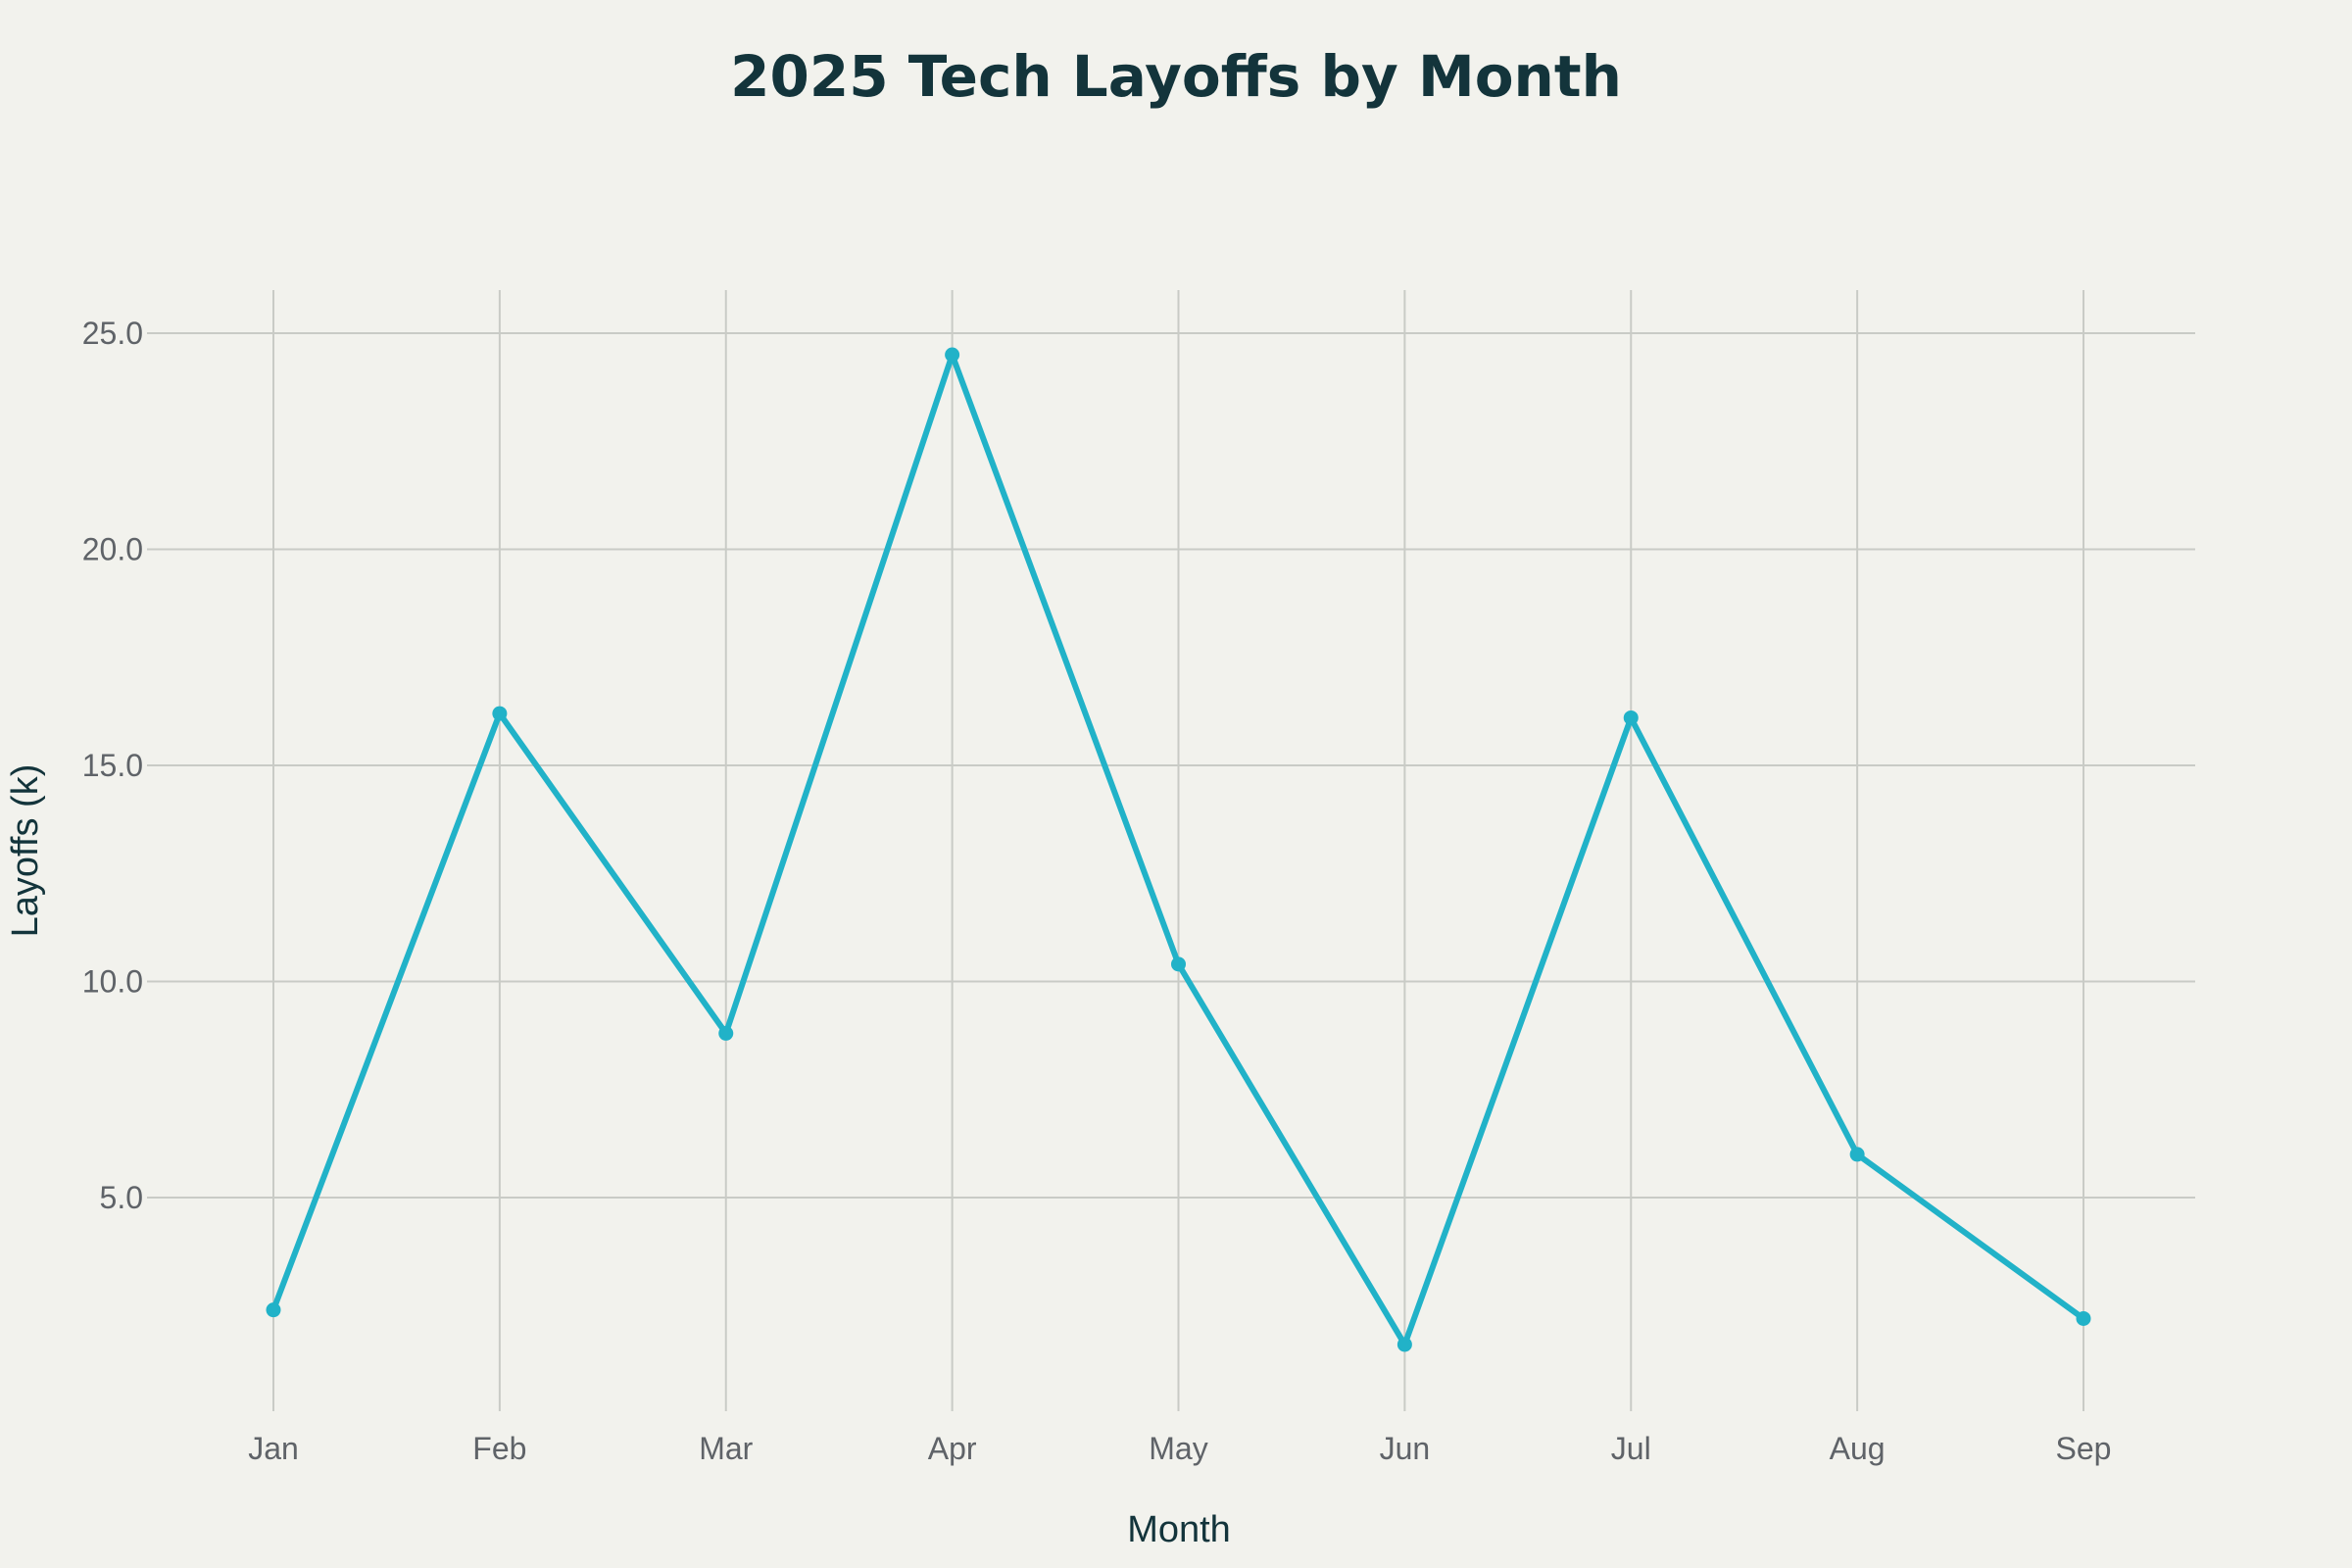 This screenshot has height=1568, width=2352. I want to click on x-tick-label: Jun, so click(1405, 1448).